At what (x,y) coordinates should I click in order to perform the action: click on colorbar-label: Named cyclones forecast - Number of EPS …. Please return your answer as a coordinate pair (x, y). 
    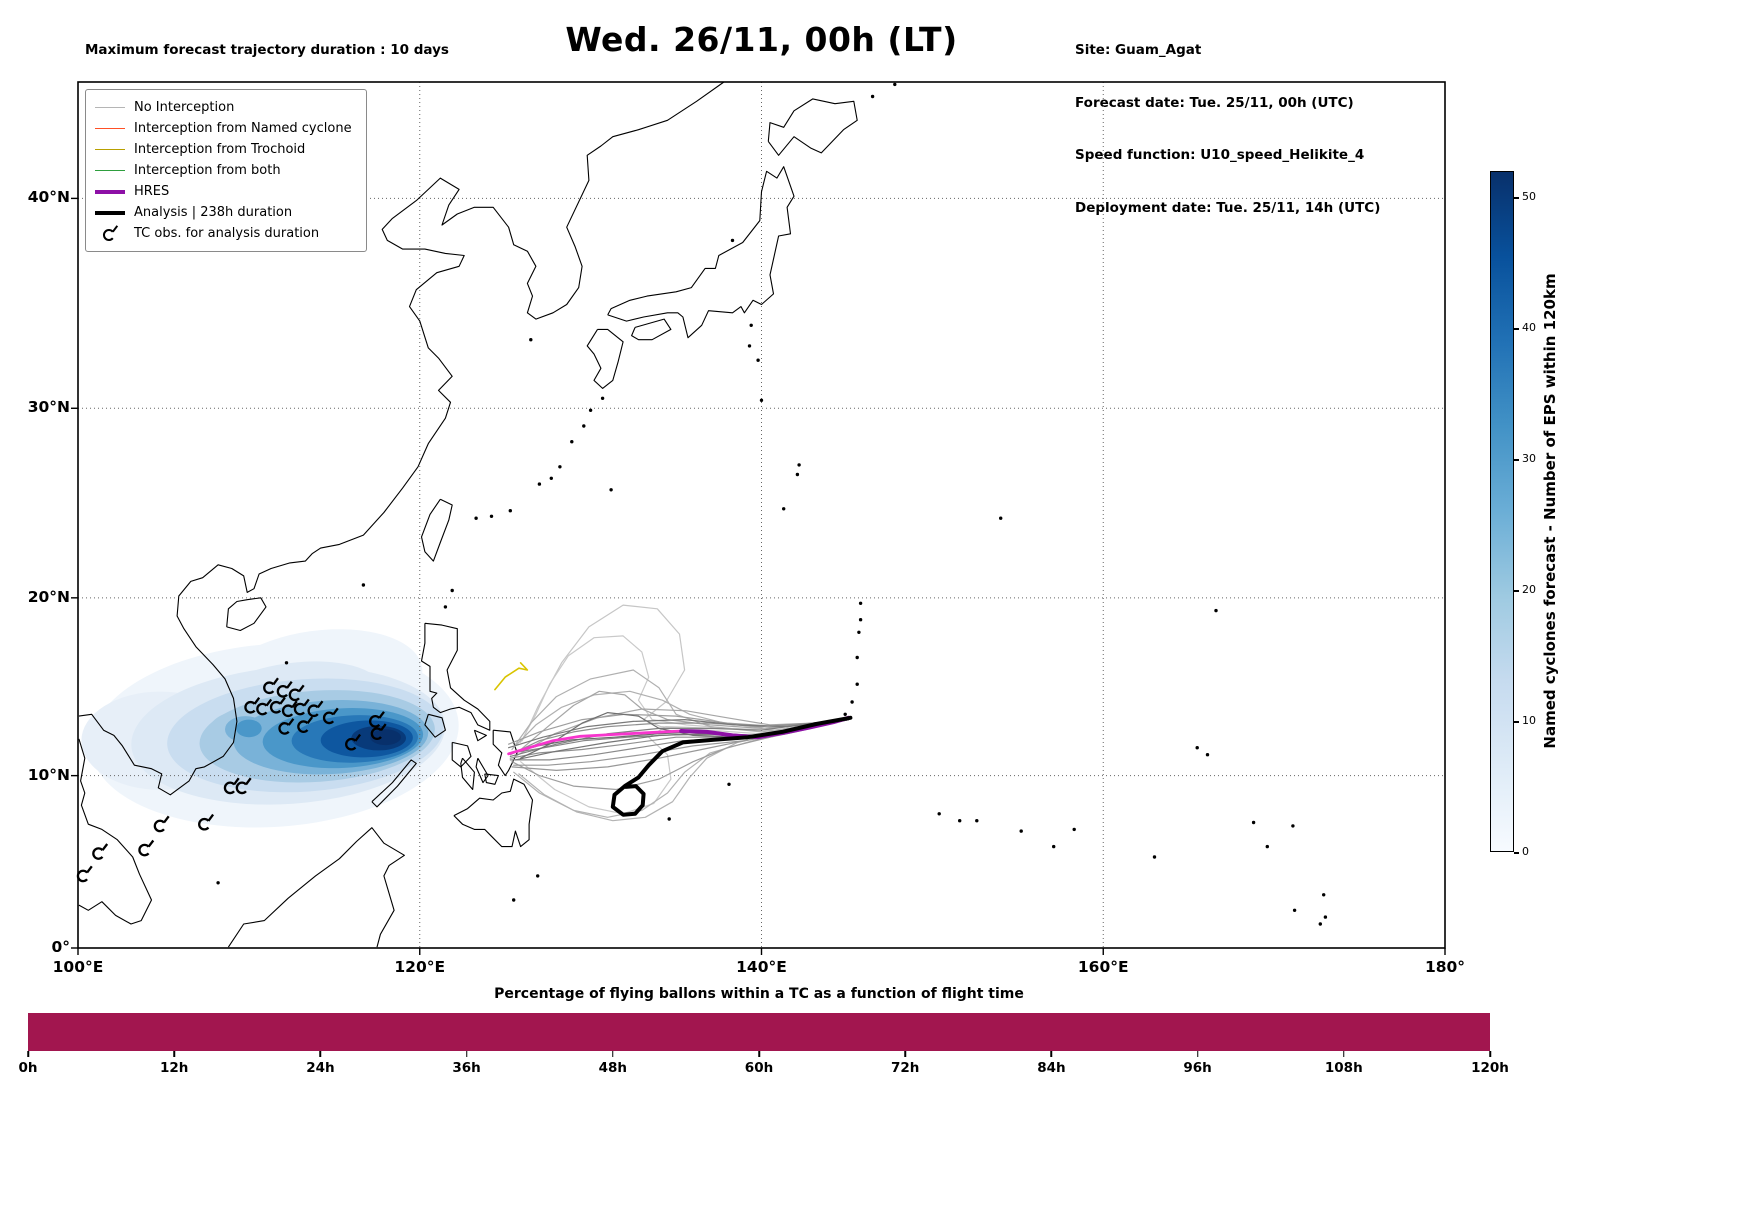
    Looking at the image, I should click on (1550, 511).